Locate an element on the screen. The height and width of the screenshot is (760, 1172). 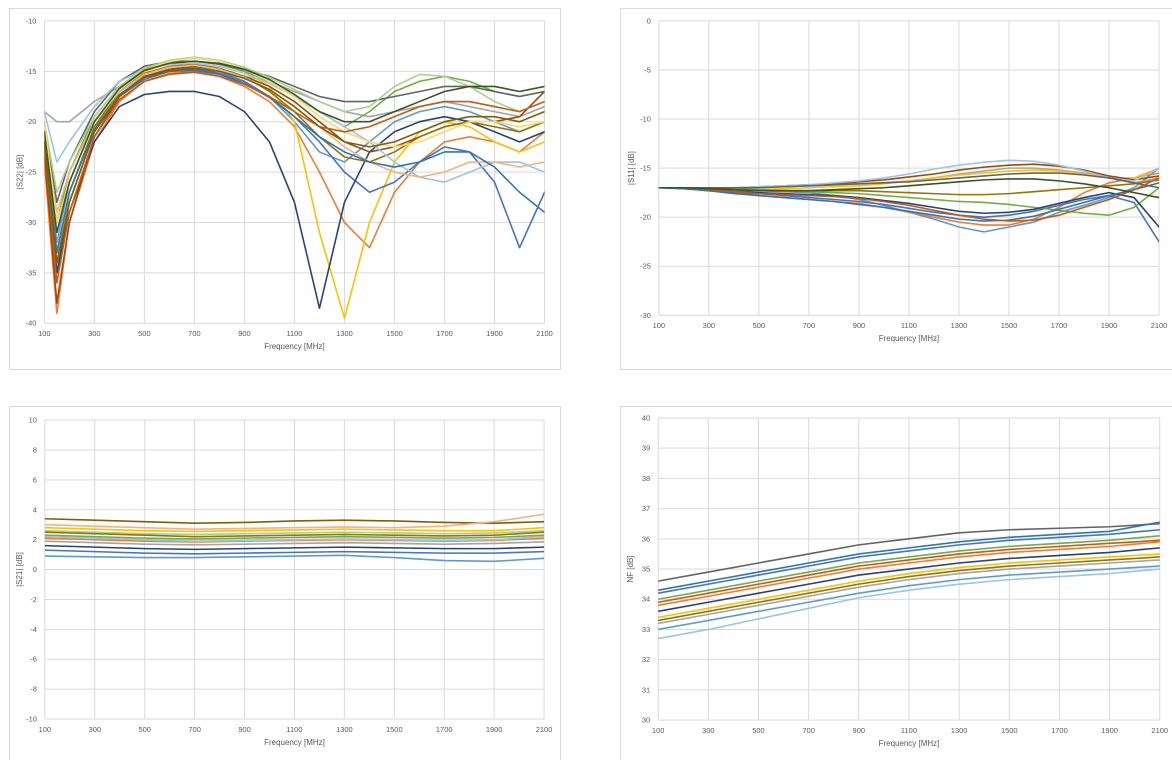
y-tick-label: 34 is located at coordinates (646, 599).